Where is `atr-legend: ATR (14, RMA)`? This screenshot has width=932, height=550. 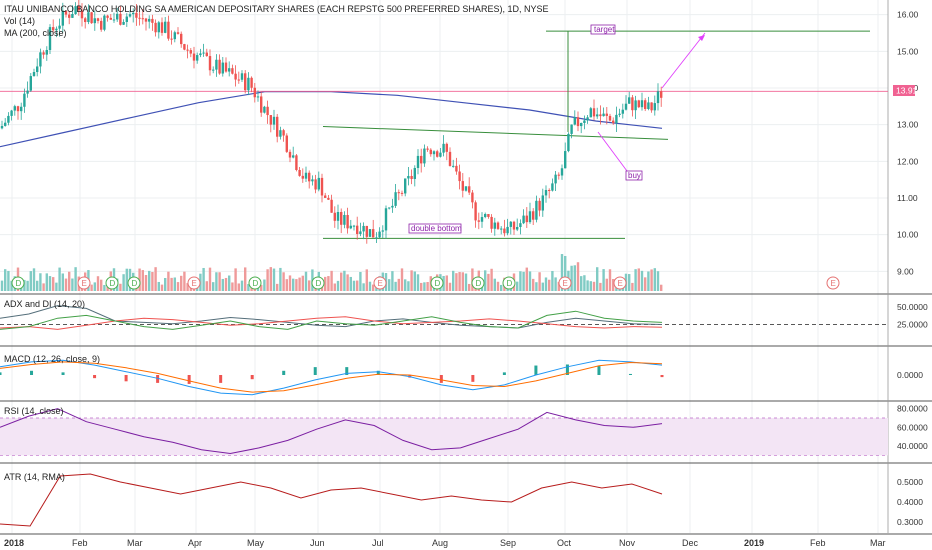
atr-legend: ATR (14, RMA) is located at coordinates (34, 477).